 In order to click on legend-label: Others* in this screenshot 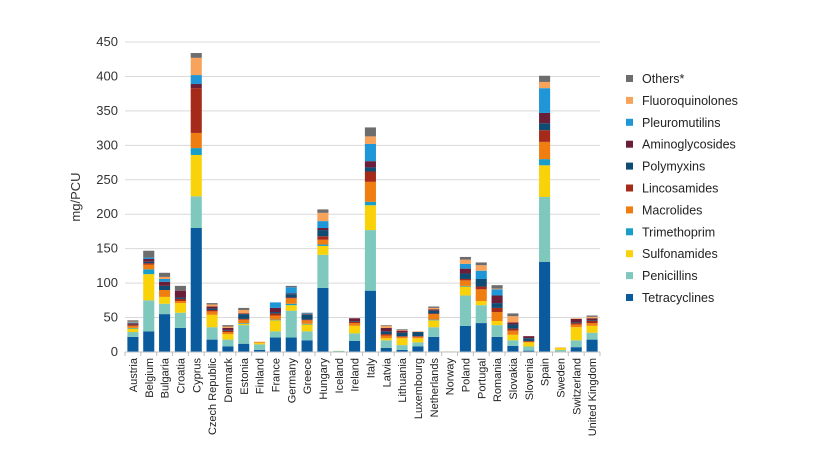, I will do `click(663, 79)`.